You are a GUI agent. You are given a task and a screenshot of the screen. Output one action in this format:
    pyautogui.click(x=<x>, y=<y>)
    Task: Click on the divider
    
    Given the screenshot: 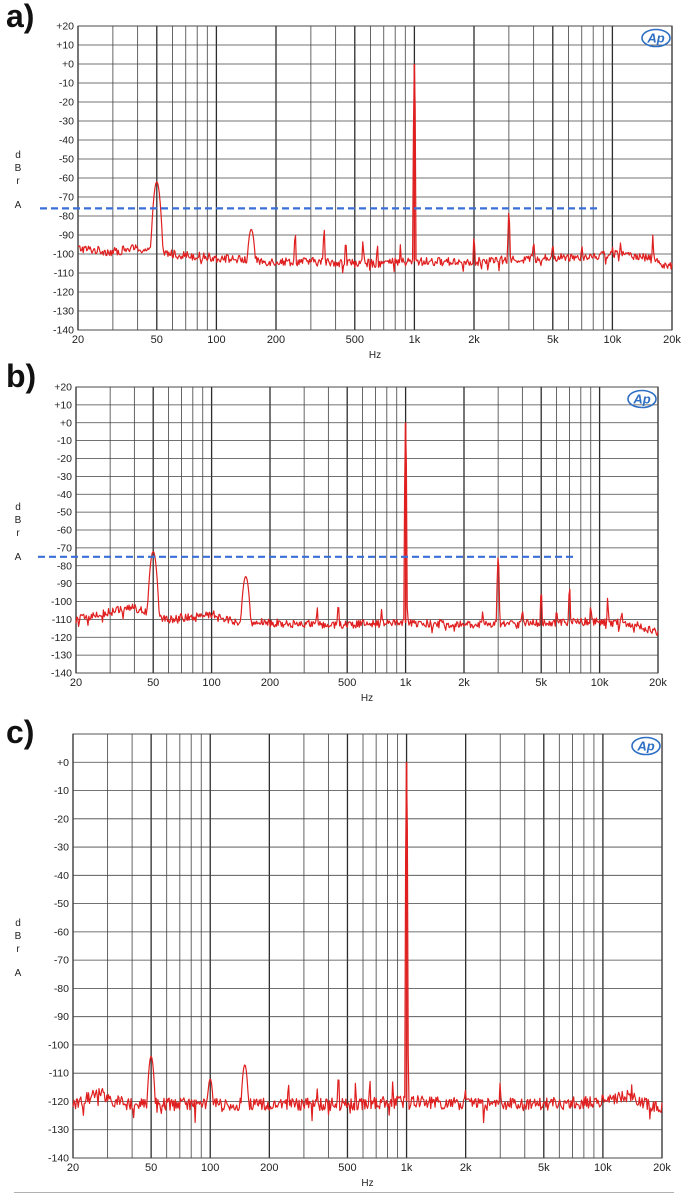 What is the action you would take?
    pyautogui.click(x=344, y=1192)
    